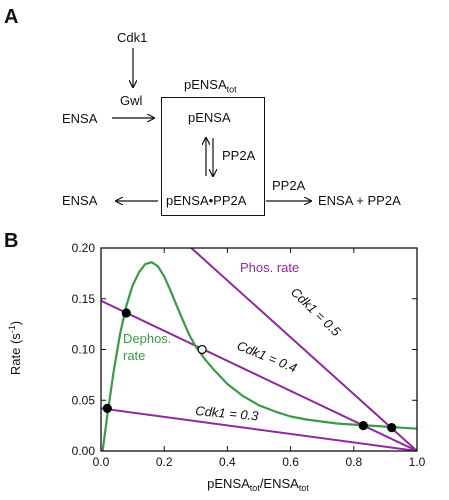 Image resolution: width=449 pixels, height=500 pixels. What do you see at coordinates (210, 86) in the screenshot?
I see `pensa-tot-label: pENSAtot` at bounding box center [210, 86].